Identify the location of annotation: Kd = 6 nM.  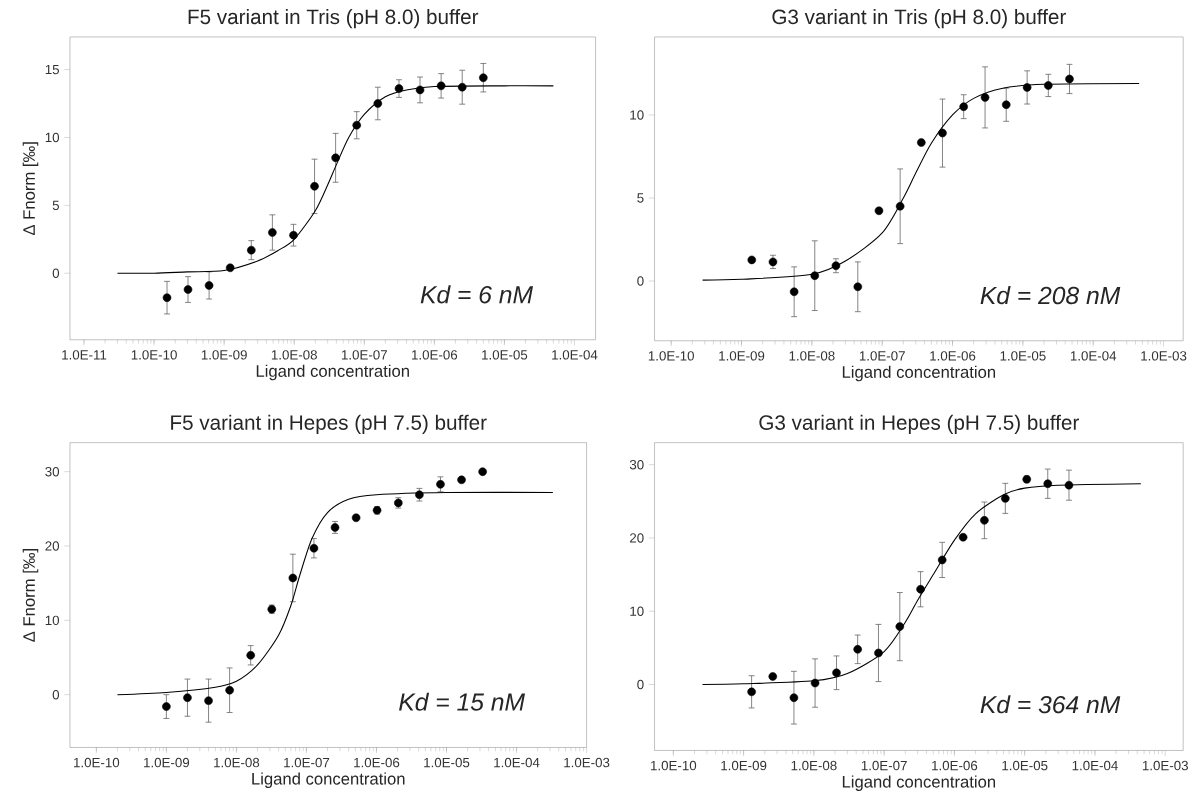
(477, 294).